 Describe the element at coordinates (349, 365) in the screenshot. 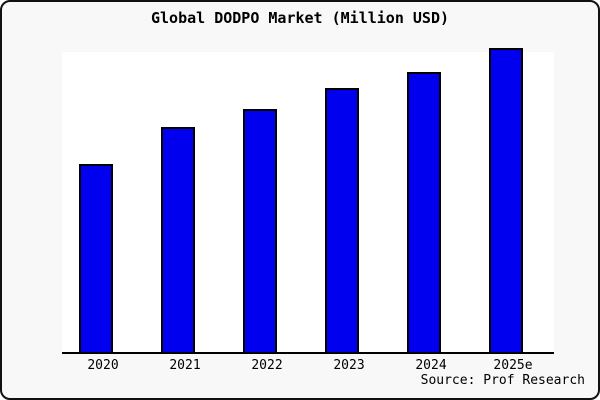

I see `x-tick-label-2023: 2023` at that location.